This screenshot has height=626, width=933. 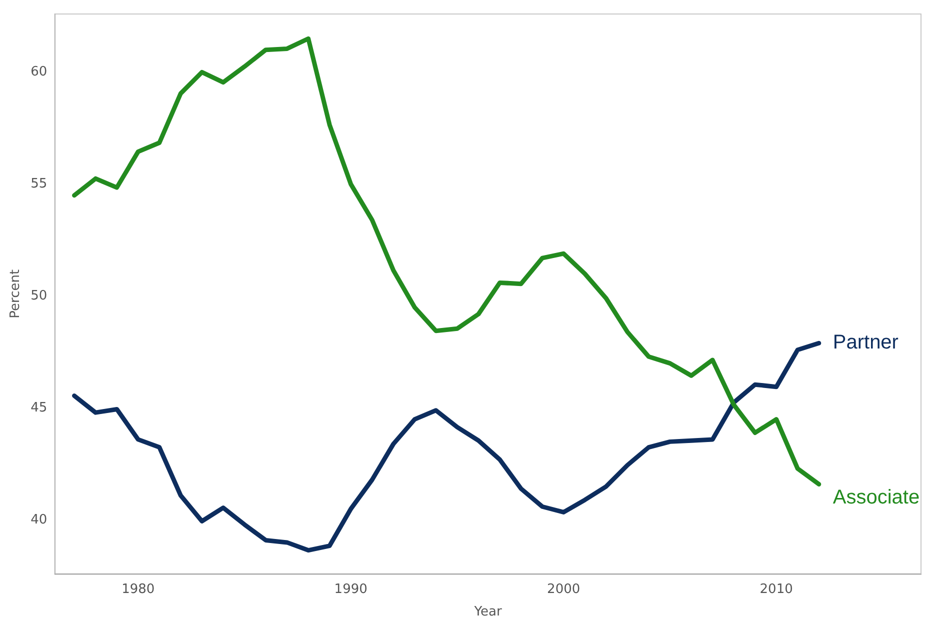 I want to click on series-label: Associate, so click(x=876, y=497).